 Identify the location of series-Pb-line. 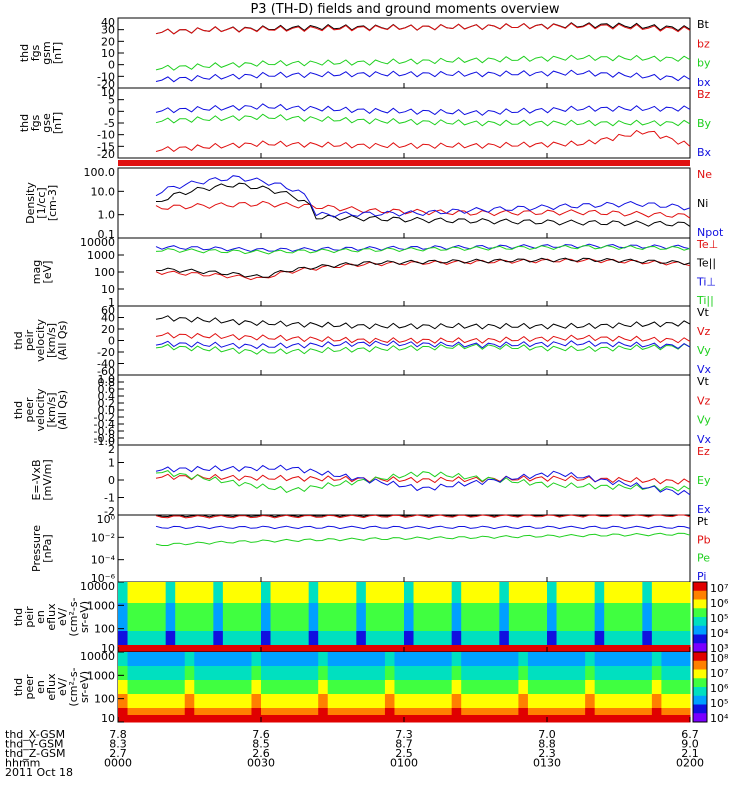
(423, 516).